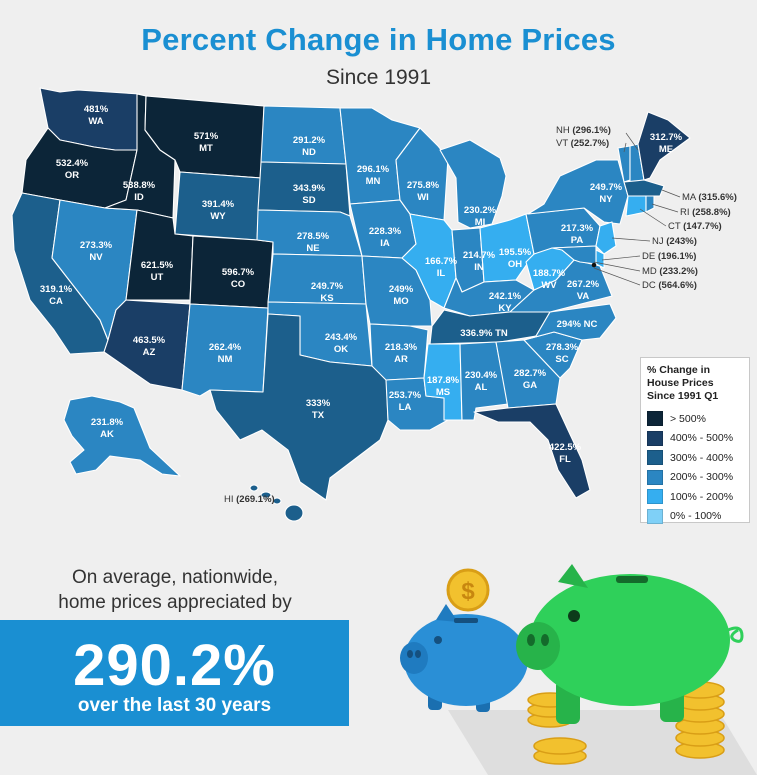  I want to click on blue-piggy-icon, so click(464, 658).